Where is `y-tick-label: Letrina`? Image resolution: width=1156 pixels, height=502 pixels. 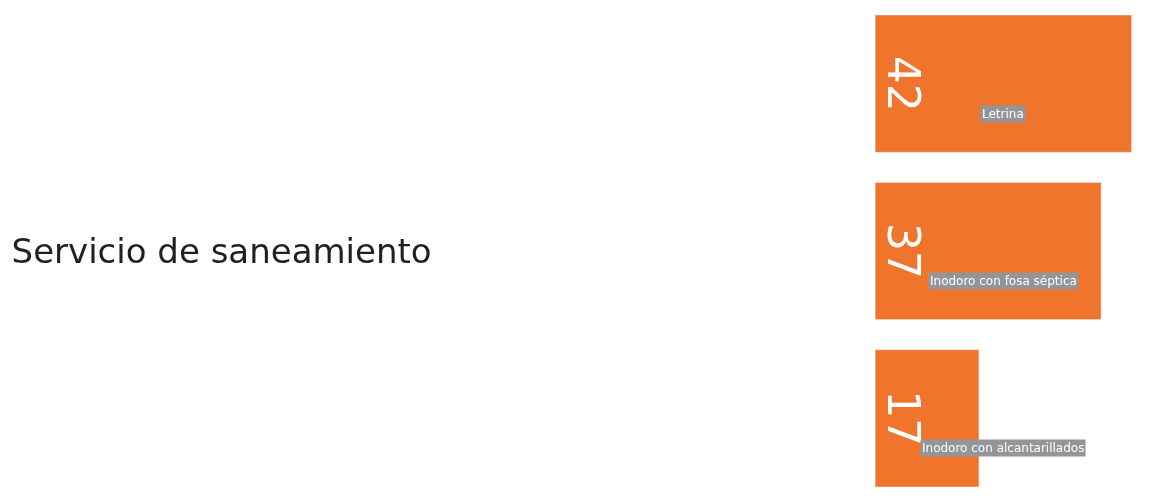 y-tick-label: Letrina is located at coordinates (1003, 114).